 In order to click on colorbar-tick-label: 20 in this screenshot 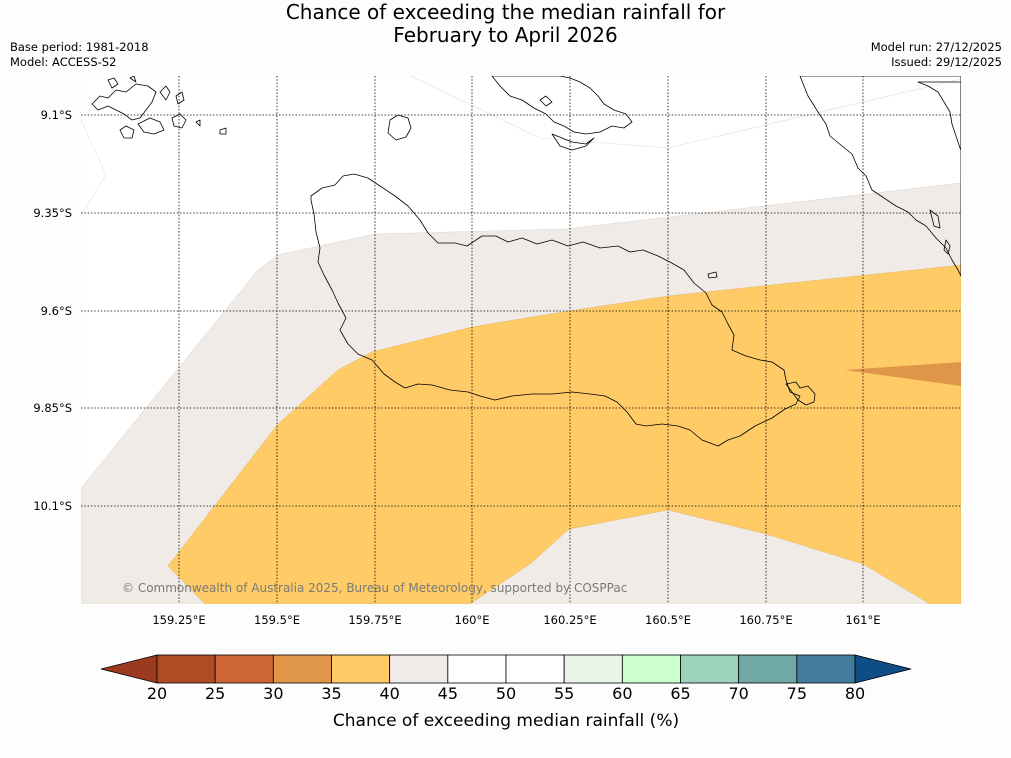, I will do `click(157, 693)`.